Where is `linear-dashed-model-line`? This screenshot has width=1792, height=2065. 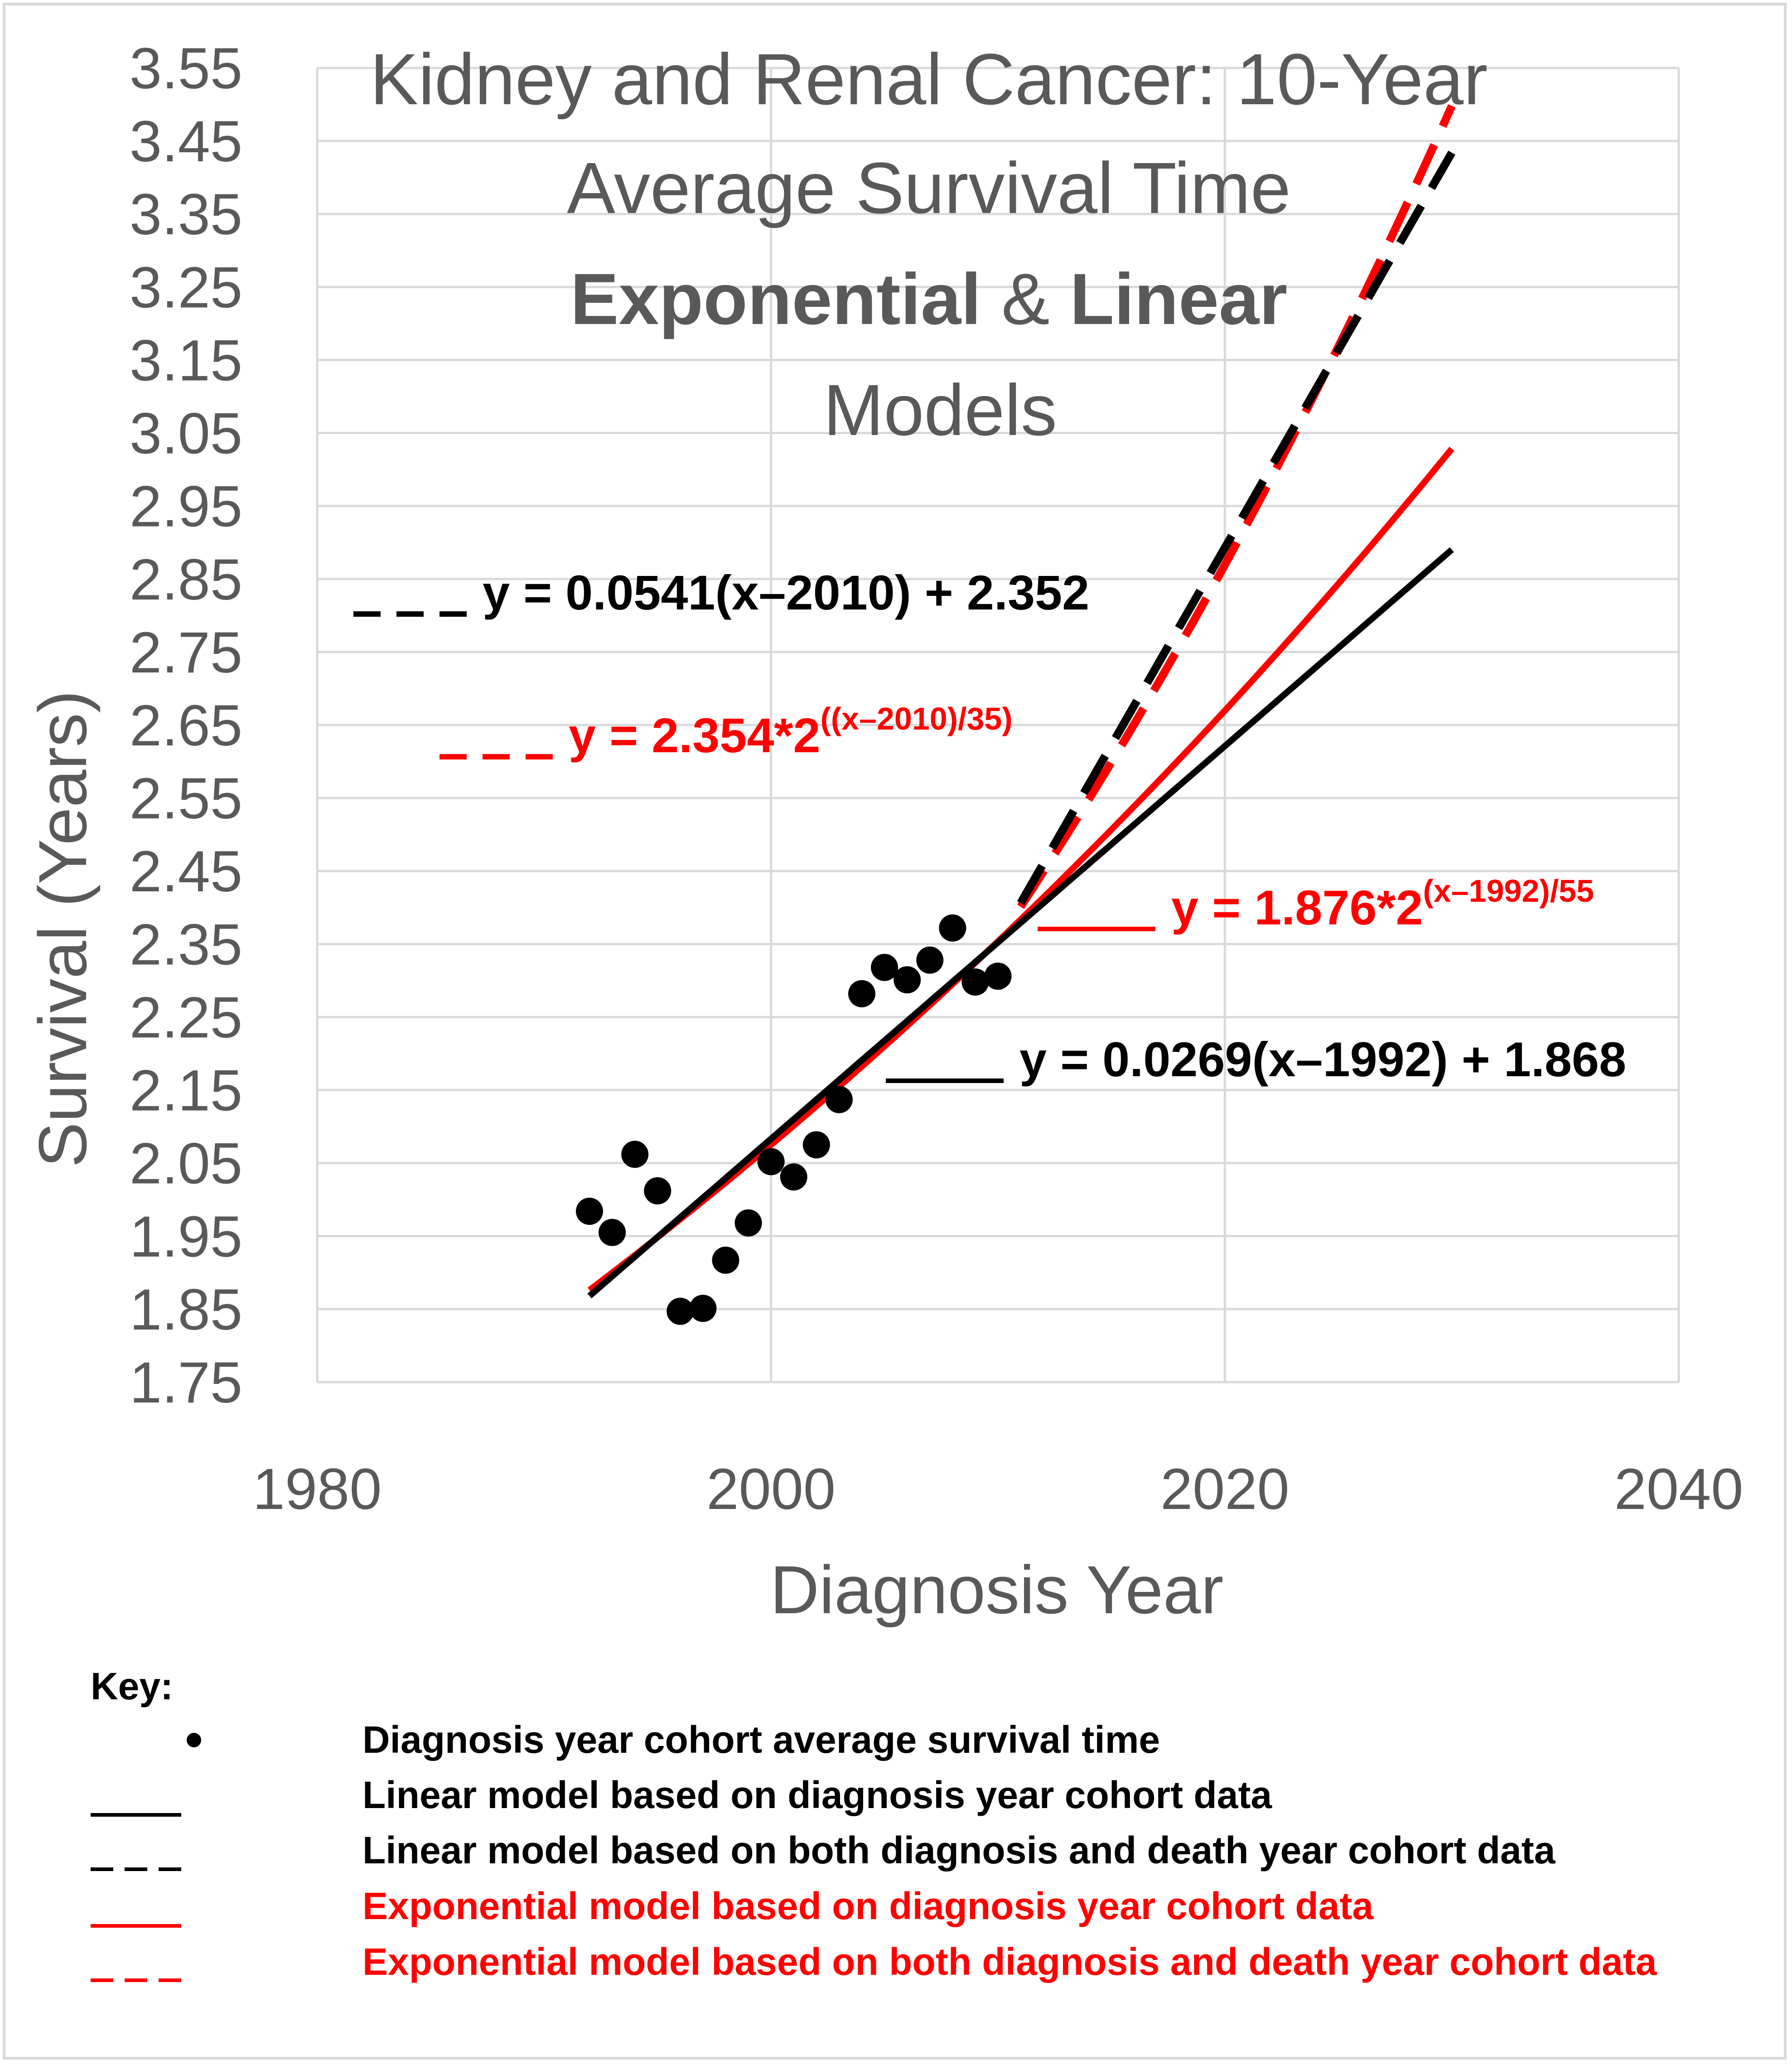
linear-dashed-model-line is located at coordinates (1236, 527).